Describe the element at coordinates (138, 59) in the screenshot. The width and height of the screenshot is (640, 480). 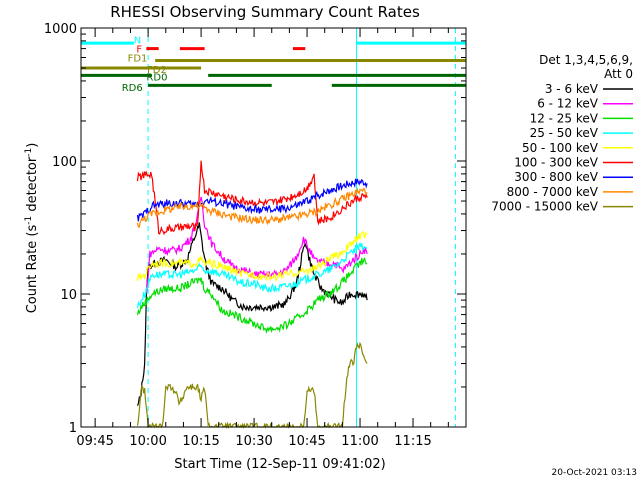
I see `annotation-label-fd1: FD1` at that location.